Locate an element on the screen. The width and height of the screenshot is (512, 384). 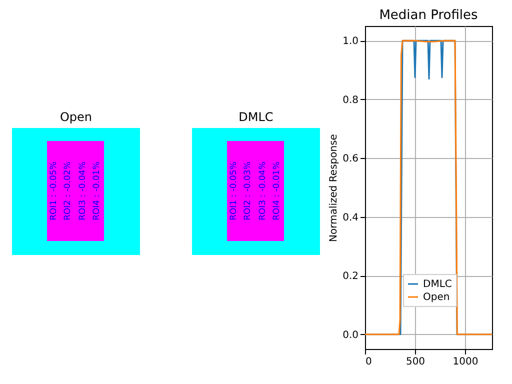
y-tick-label: 0.8 is located at coordinates (350, 100).